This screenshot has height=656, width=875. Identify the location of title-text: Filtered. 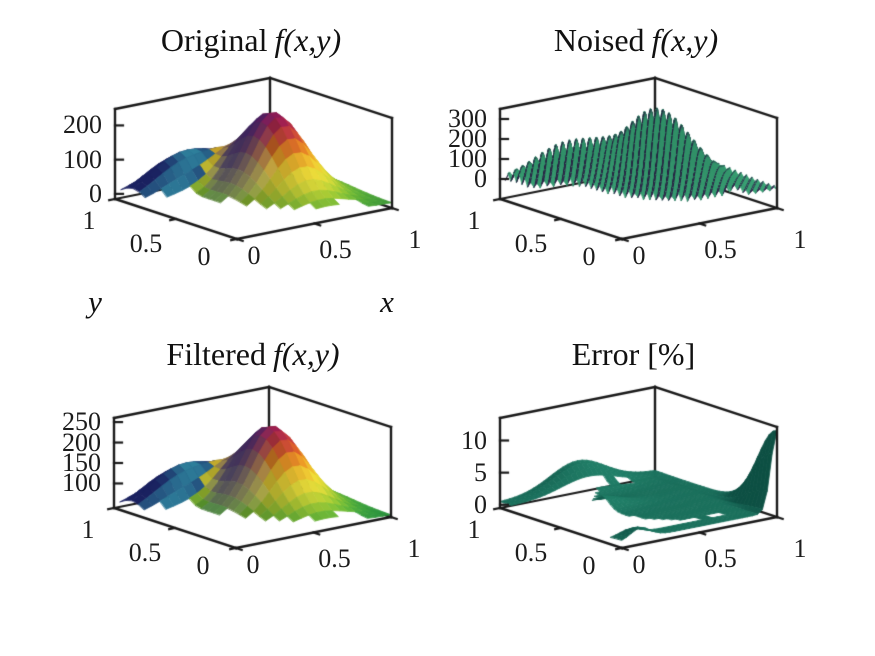
(216, 354).